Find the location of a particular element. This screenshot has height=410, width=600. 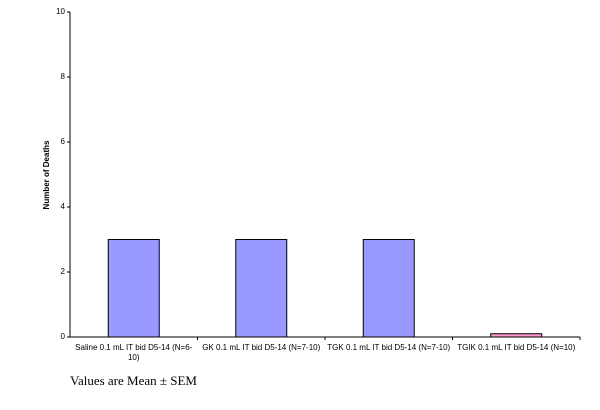

y-tick-label: 8 is located at coordinates (63, 76).